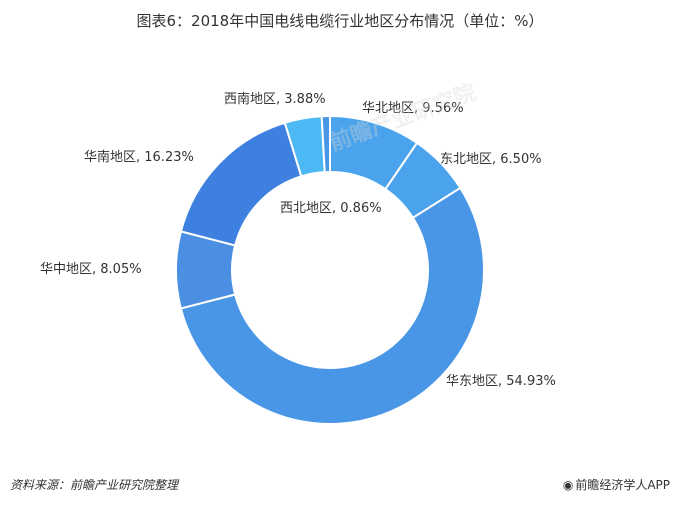 The height and width of the screenshot is (505, 680). What do you see at coordinates (275, 99) in the screenshot?
I see `slice-label-6: 西南地区, 3.88%` at bounding box center [275, 99].